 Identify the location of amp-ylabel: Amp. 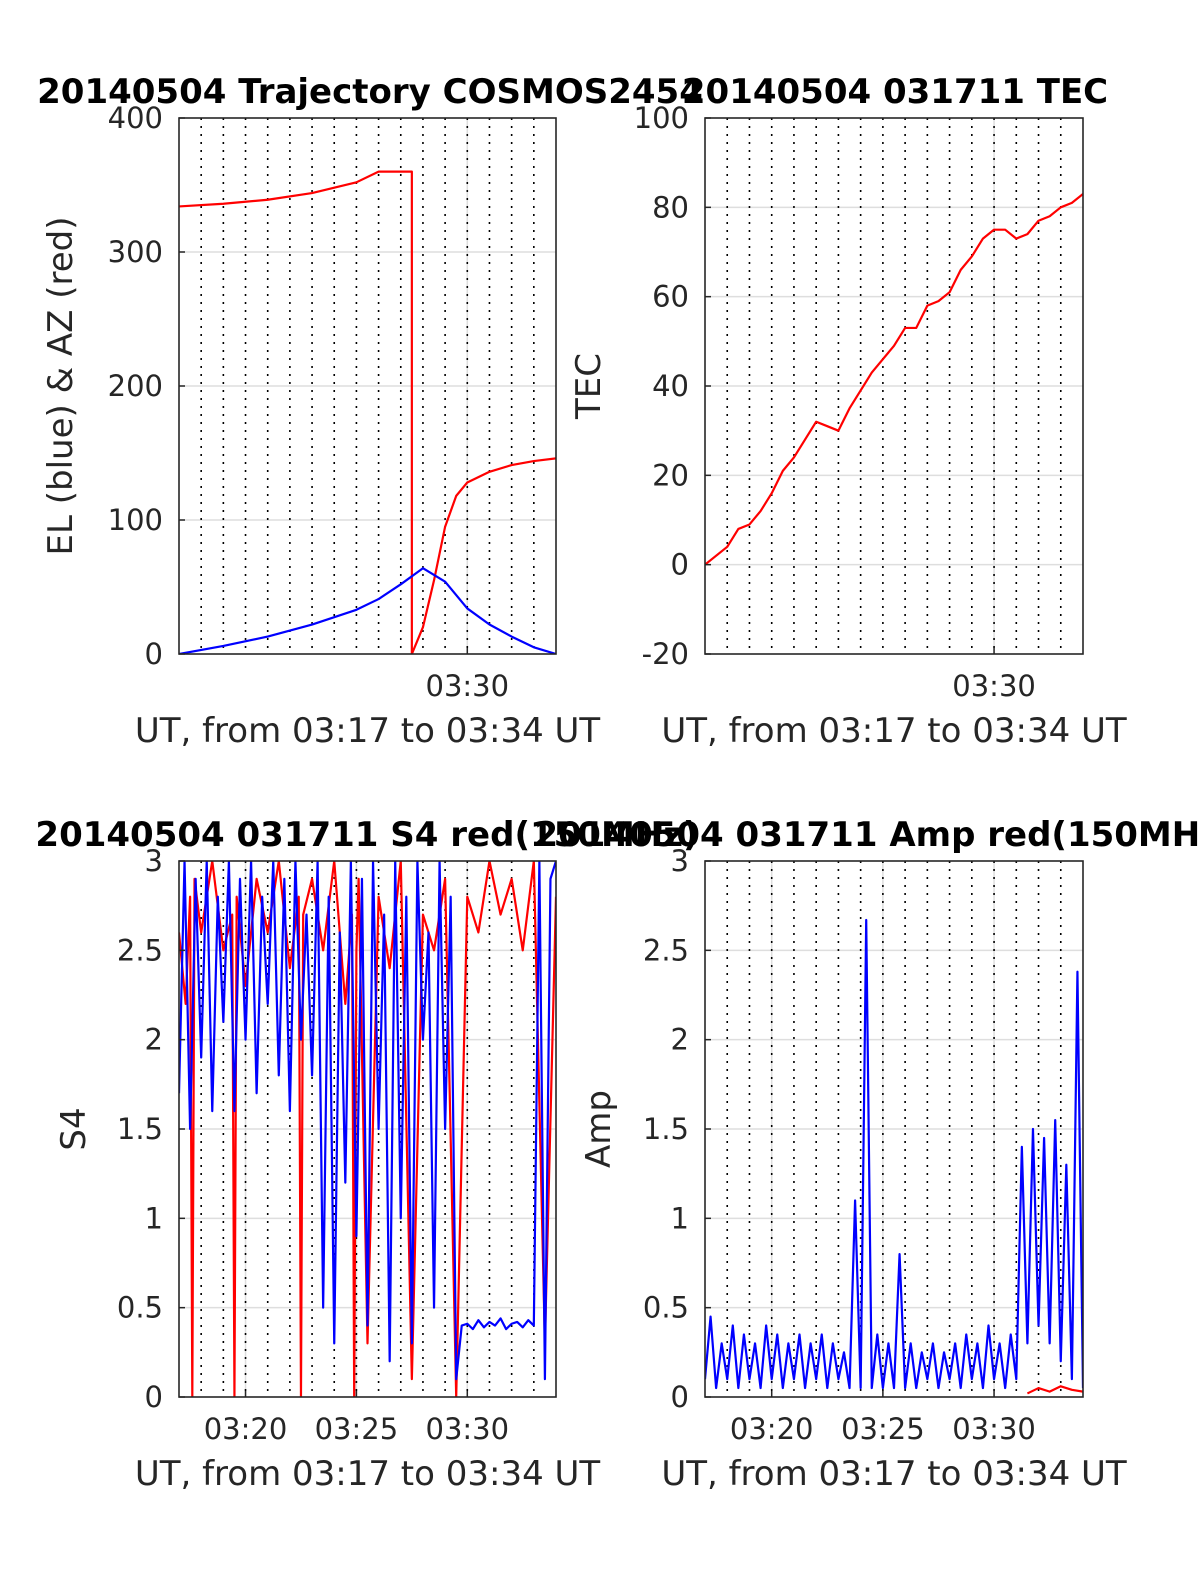
(599, 1129).